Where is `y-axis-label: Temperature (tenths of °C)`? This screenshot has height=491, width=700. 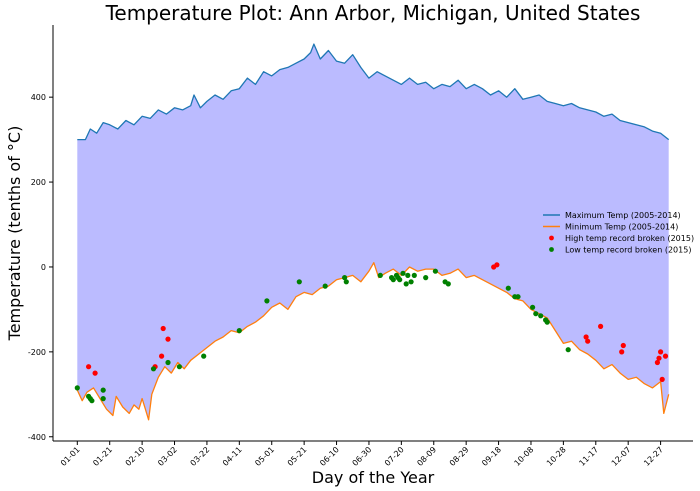 y-axis-label: Temperature (tenths of °C) is located at coordinates (14, 234).